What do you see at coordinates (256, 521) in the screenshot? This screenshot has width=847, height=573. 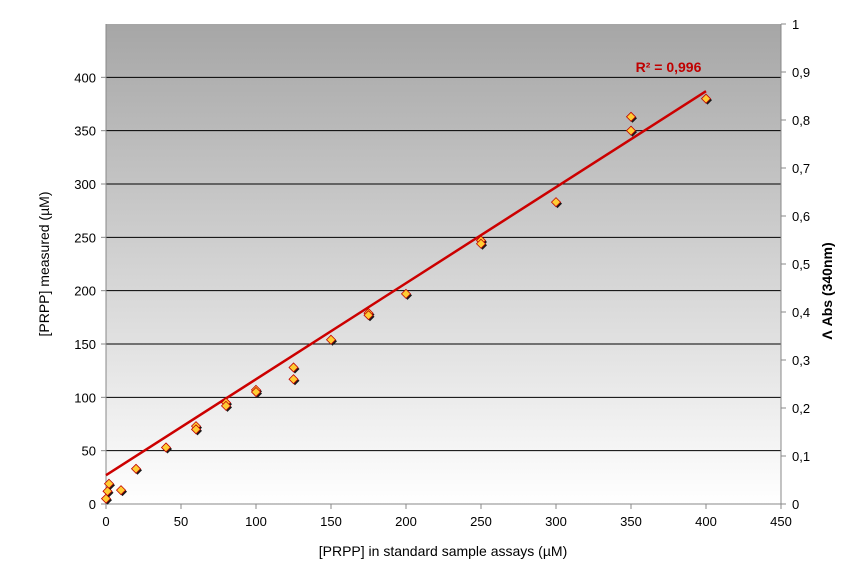 I see `x-tick-label: 100` at bounding box center [256, 521].